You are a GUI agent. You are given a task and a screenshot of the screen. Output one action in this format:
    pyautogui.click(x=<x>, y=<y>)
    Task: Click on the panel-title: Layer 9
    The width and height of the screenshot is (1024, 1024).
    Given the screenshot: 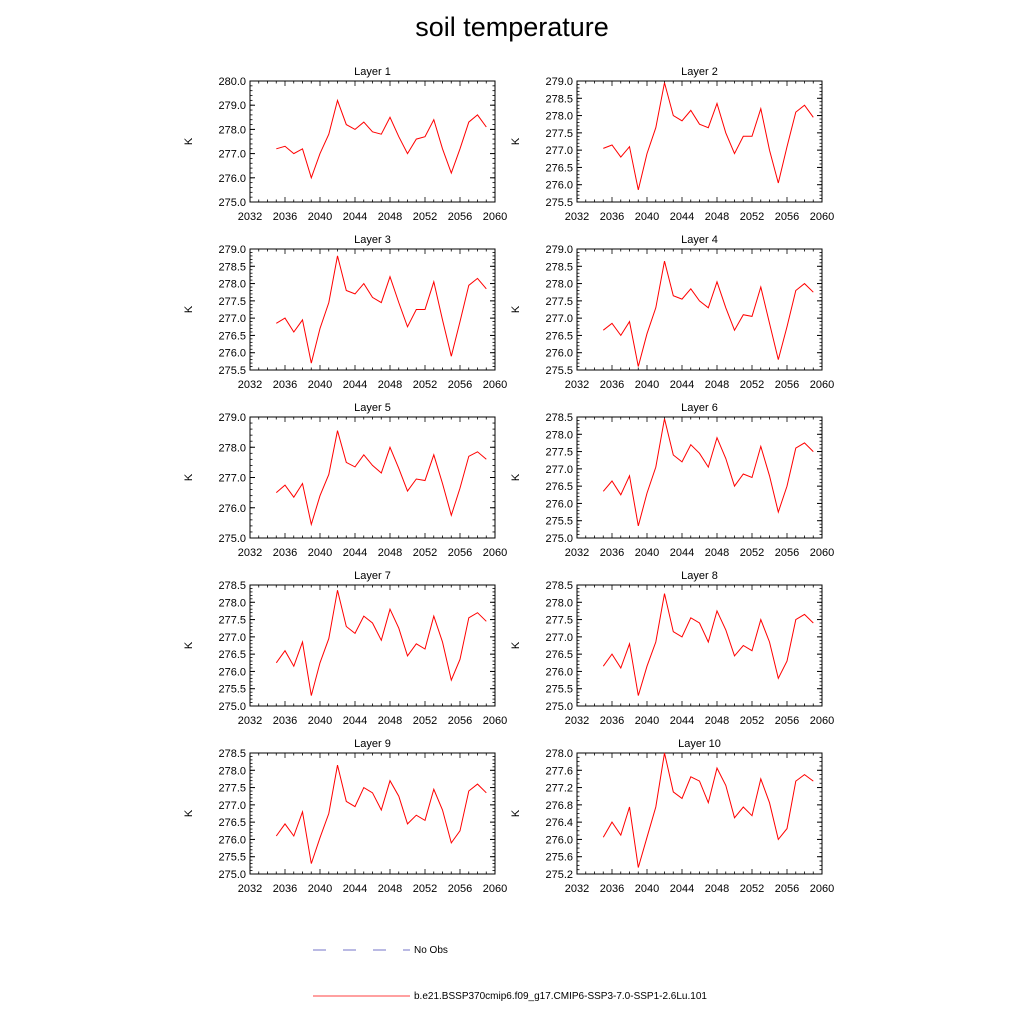 What is the action you would take?
    pyautogui.click(x=372, y=744)
    